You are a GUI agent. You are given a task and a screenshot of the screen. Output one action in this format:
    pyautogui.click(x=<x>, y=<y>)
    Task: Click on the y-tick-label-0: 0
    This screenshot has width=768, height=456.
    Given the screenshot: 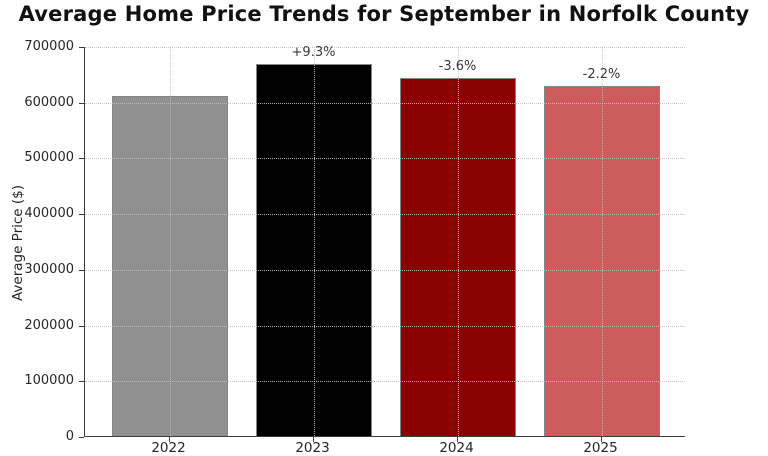 What is the action you would take?
    pyautogui.click(x=69, y=436)
    